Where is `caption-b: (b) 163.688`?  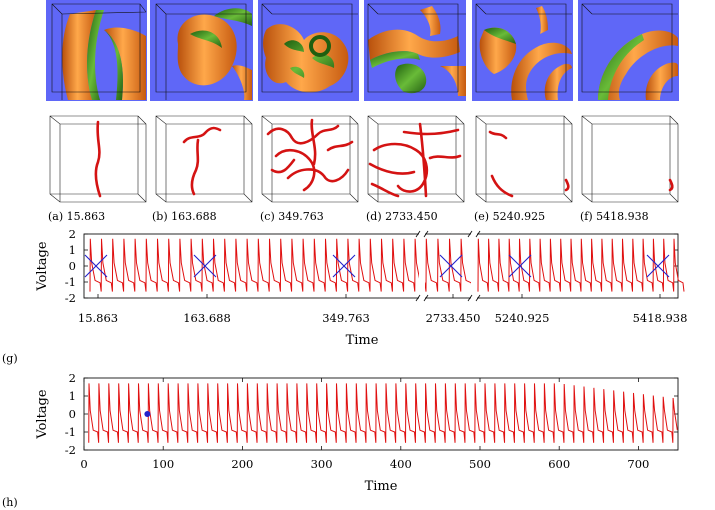 caption-b: (b) 163.688 is located at coordinates (184, 216).